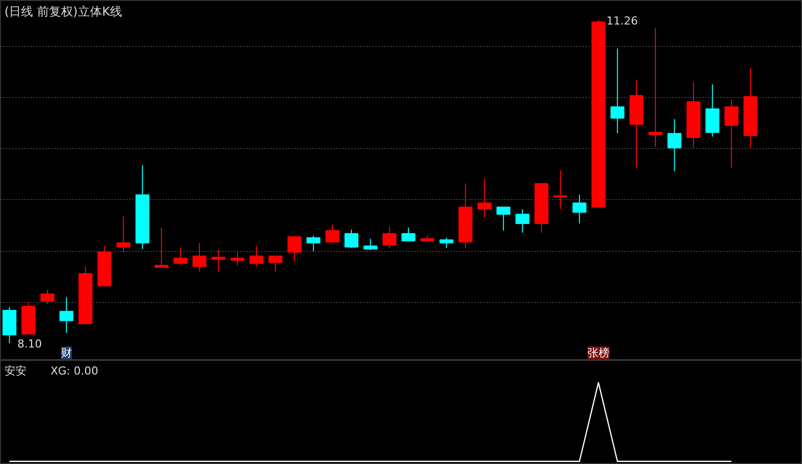  What do you see at coordinates (74, 371) in the screenshot?
I see `text: XG: 0.00` at bounding box center [74, 371].